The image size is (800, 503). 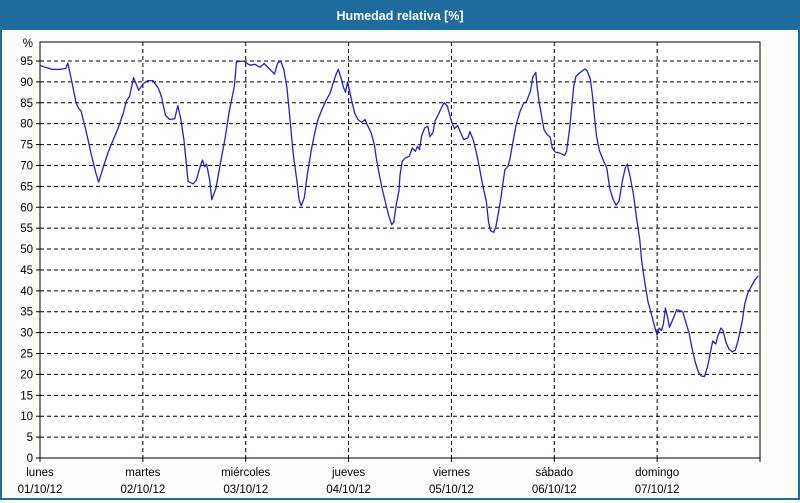 What do you see at coordinates (142, 473) in the screenshot?
I see `x-day-label: martes` at bounding box center [142, 473].